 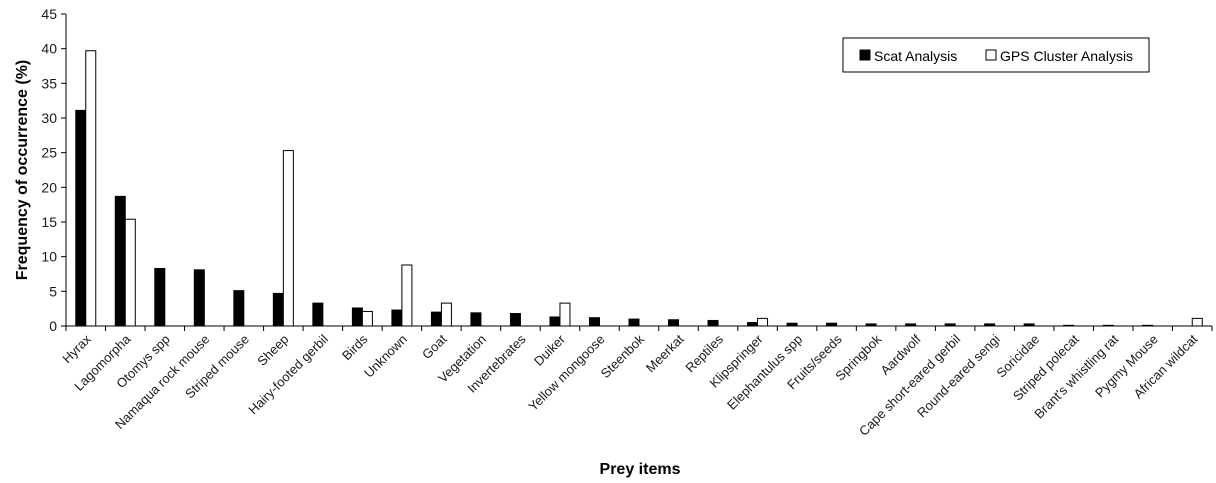 I want to click on x-tick-label: Goat, so click(x=434, y=346).